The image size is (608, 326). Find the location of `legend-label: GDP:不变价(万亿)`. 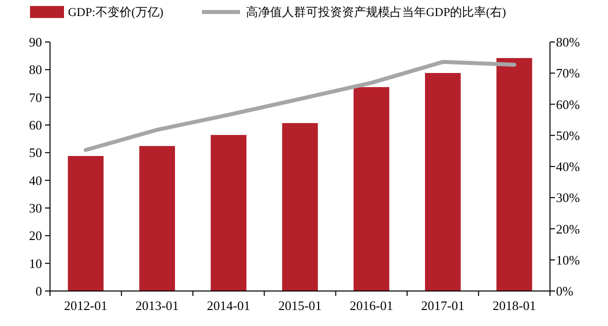

legend-label: GDP:不变价(万亿) is located at coordinates (116, 12).